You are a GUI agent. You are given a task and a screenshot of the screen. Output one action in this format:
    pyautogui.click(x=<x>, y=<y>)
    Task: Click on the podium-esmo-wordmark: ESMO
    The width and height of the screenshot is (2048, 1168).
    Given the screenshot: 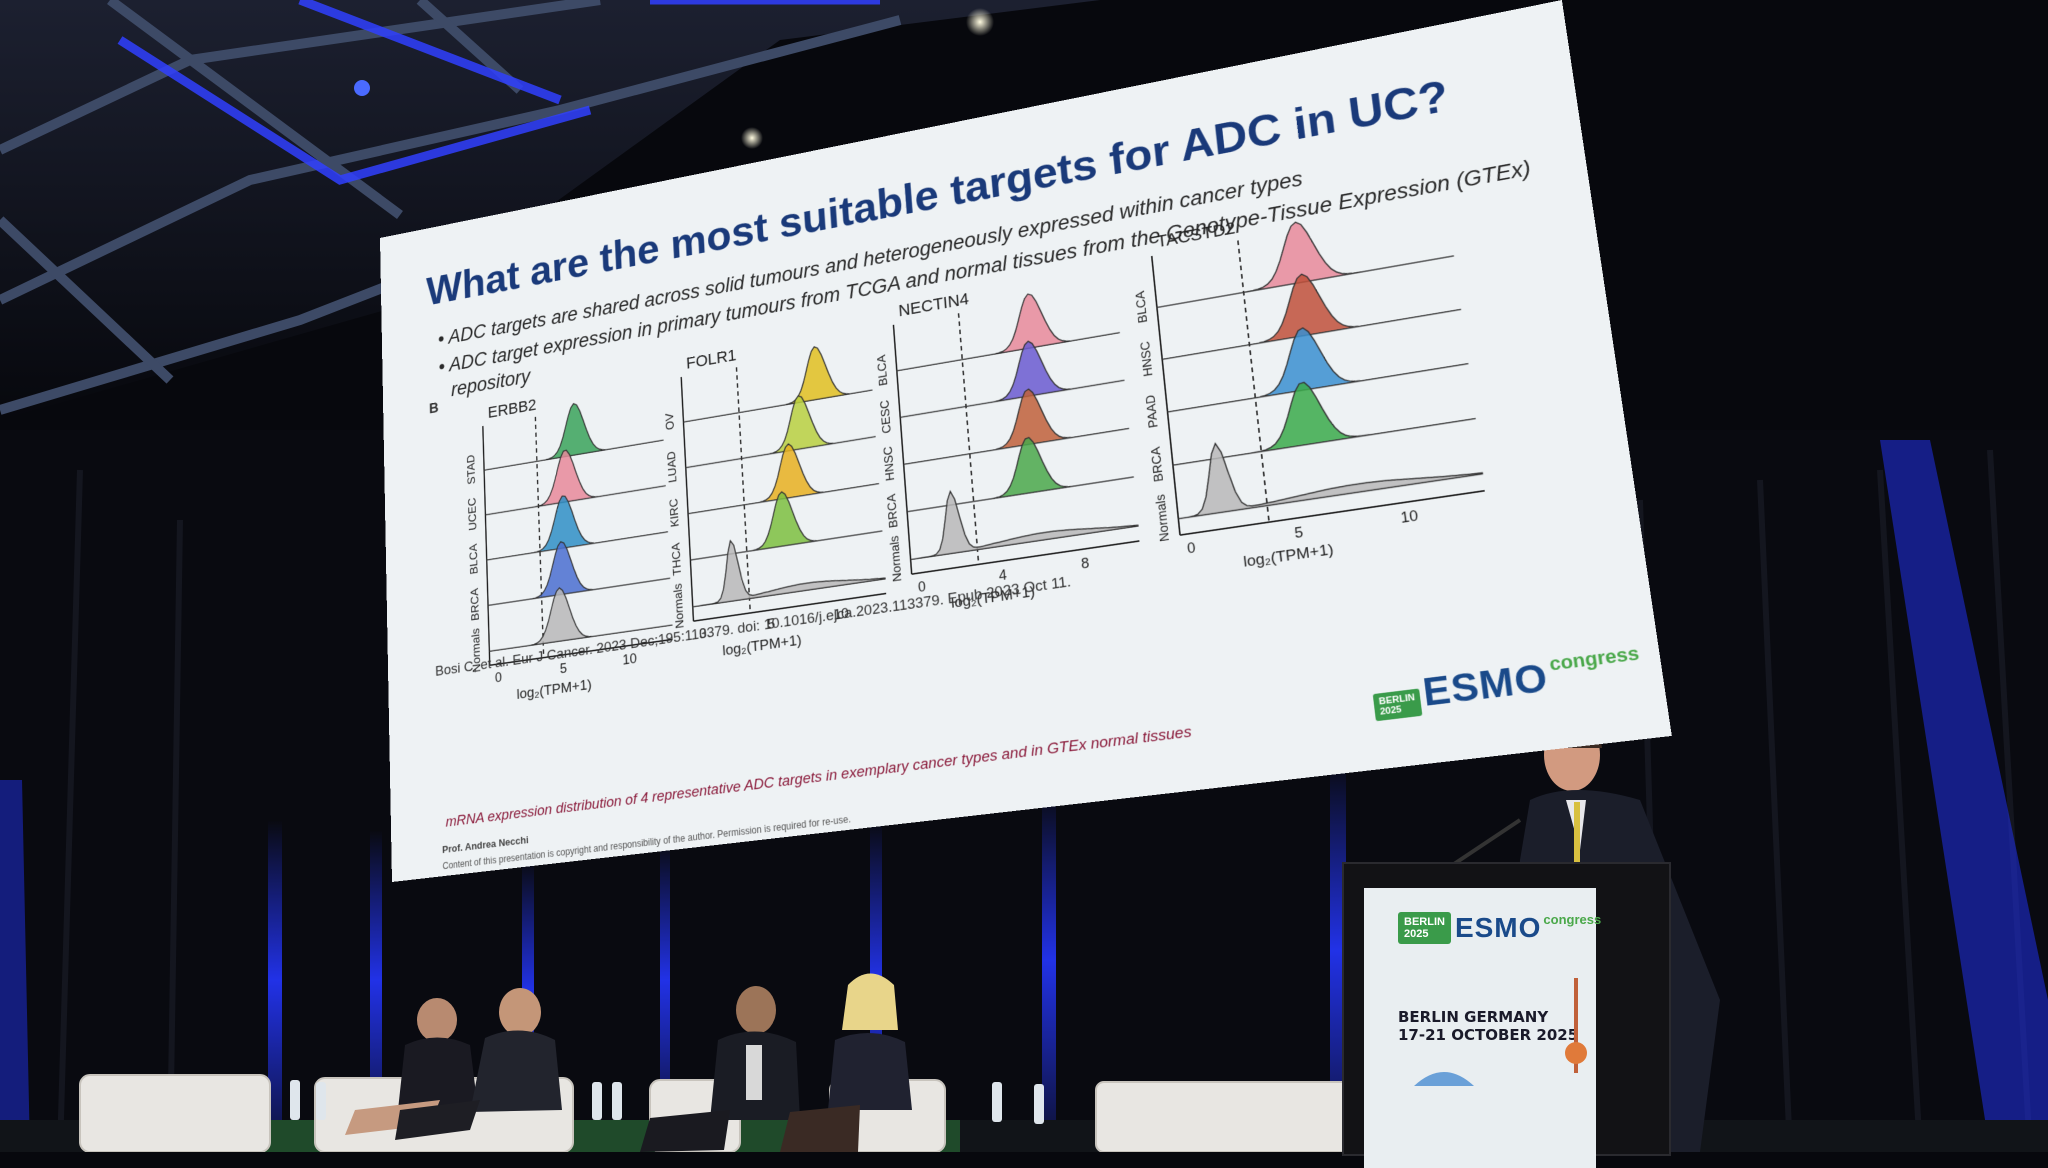 What is the action you would take?
    pyautogui.click(x=1498, y=928)
    